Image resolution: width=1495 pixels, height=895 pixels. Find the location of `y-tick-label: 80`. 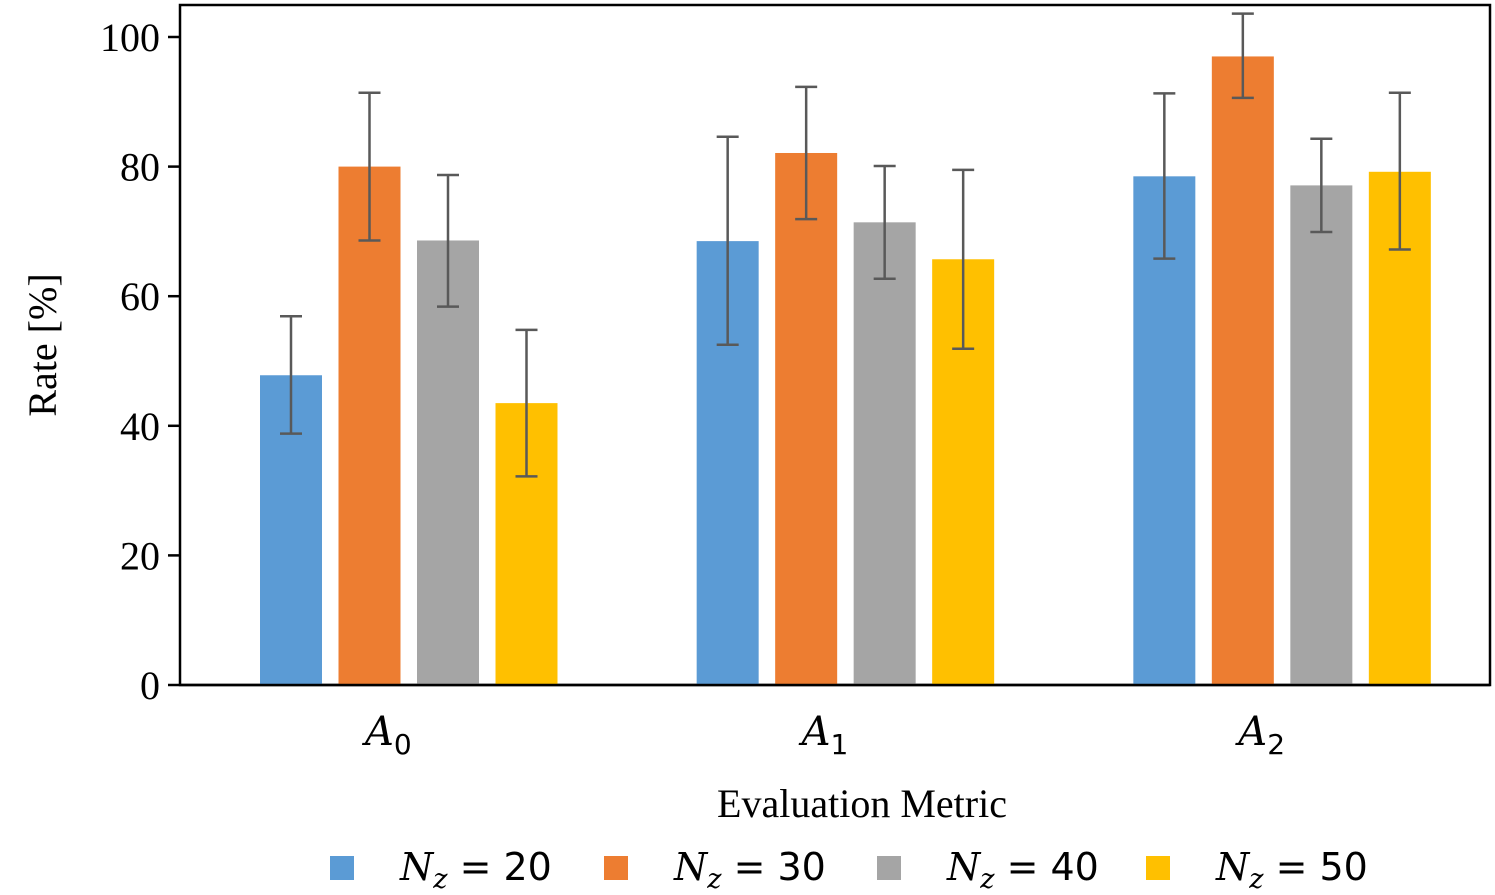

y-tick-label: 80 is located at coordinates (140, 167).